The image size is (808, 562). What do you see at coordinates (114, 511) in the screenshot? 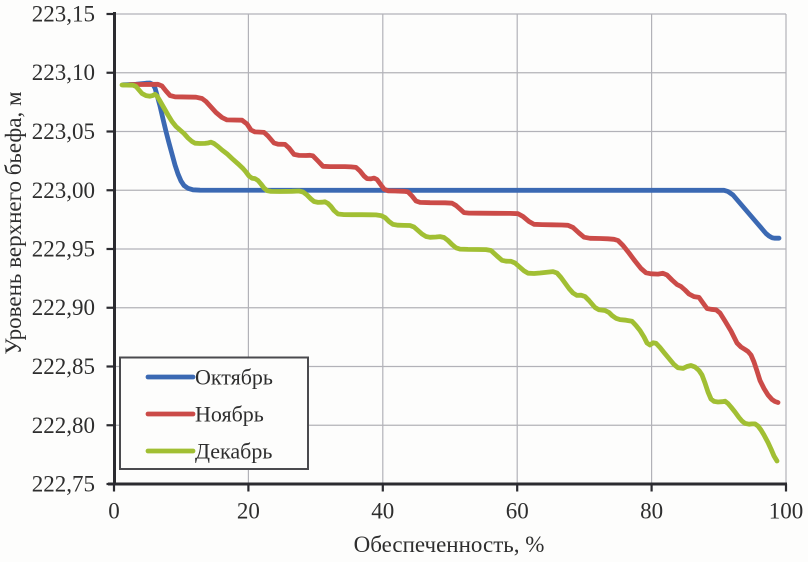
I see `svg-text: 0` at bounding box center [114, 511].